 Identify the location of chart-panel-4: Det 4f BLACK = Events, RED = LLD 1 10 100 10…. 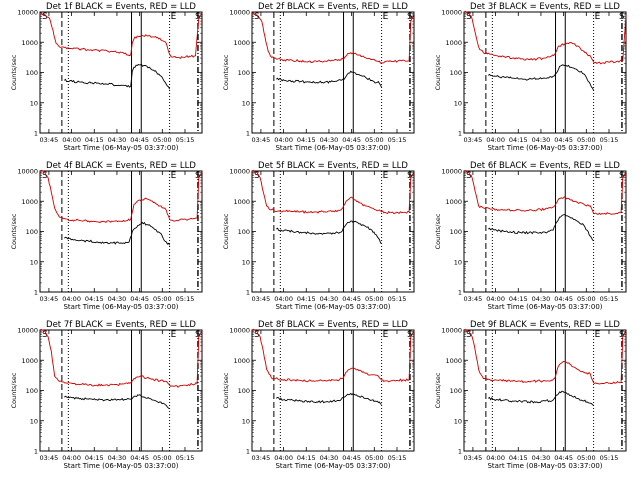
(106, 236).